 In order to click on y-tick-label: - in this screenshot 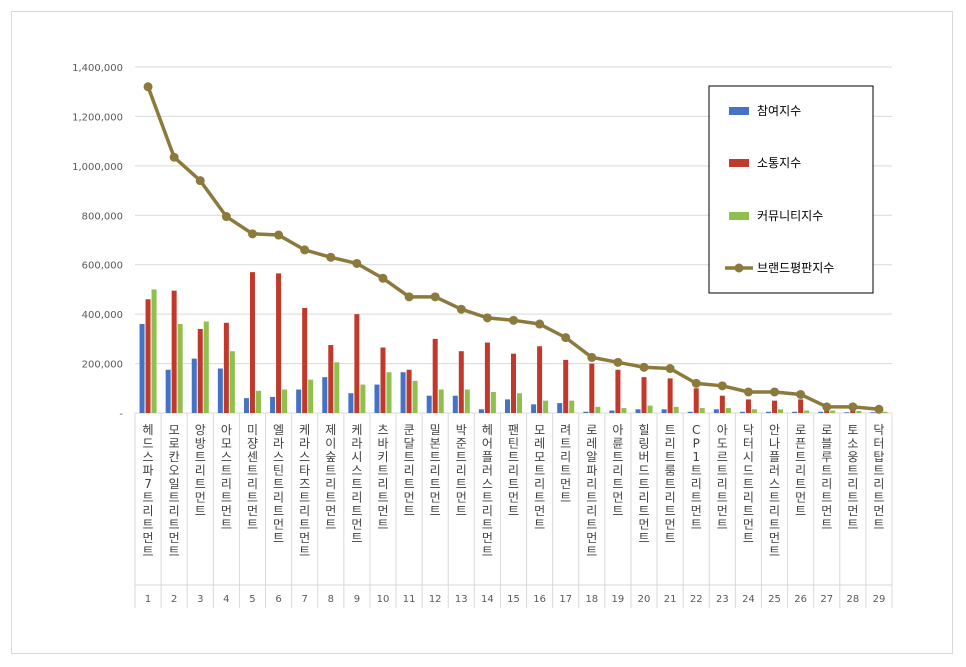, I will do `click(121, 414)`.